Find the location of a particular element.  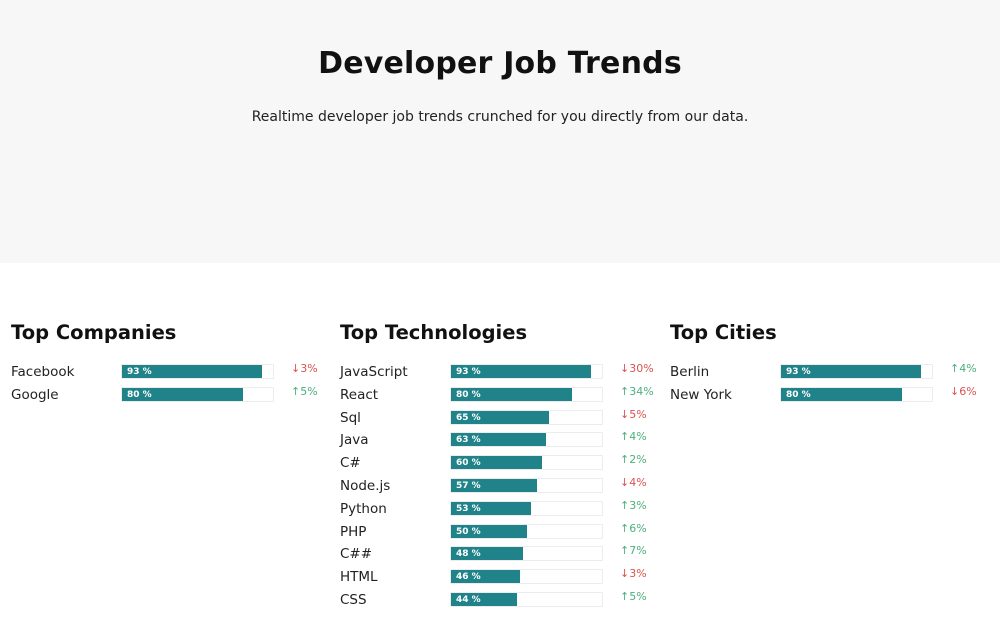

list-item: React 80 % ↑34% is located at coordinates (500, 396).